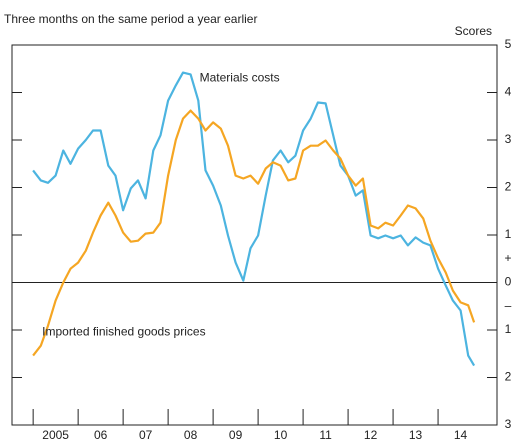  What do you see at coordinates (101, 434) in the screenshot?
I see `x-tick-label: 06` at bounding box center [101, 434].